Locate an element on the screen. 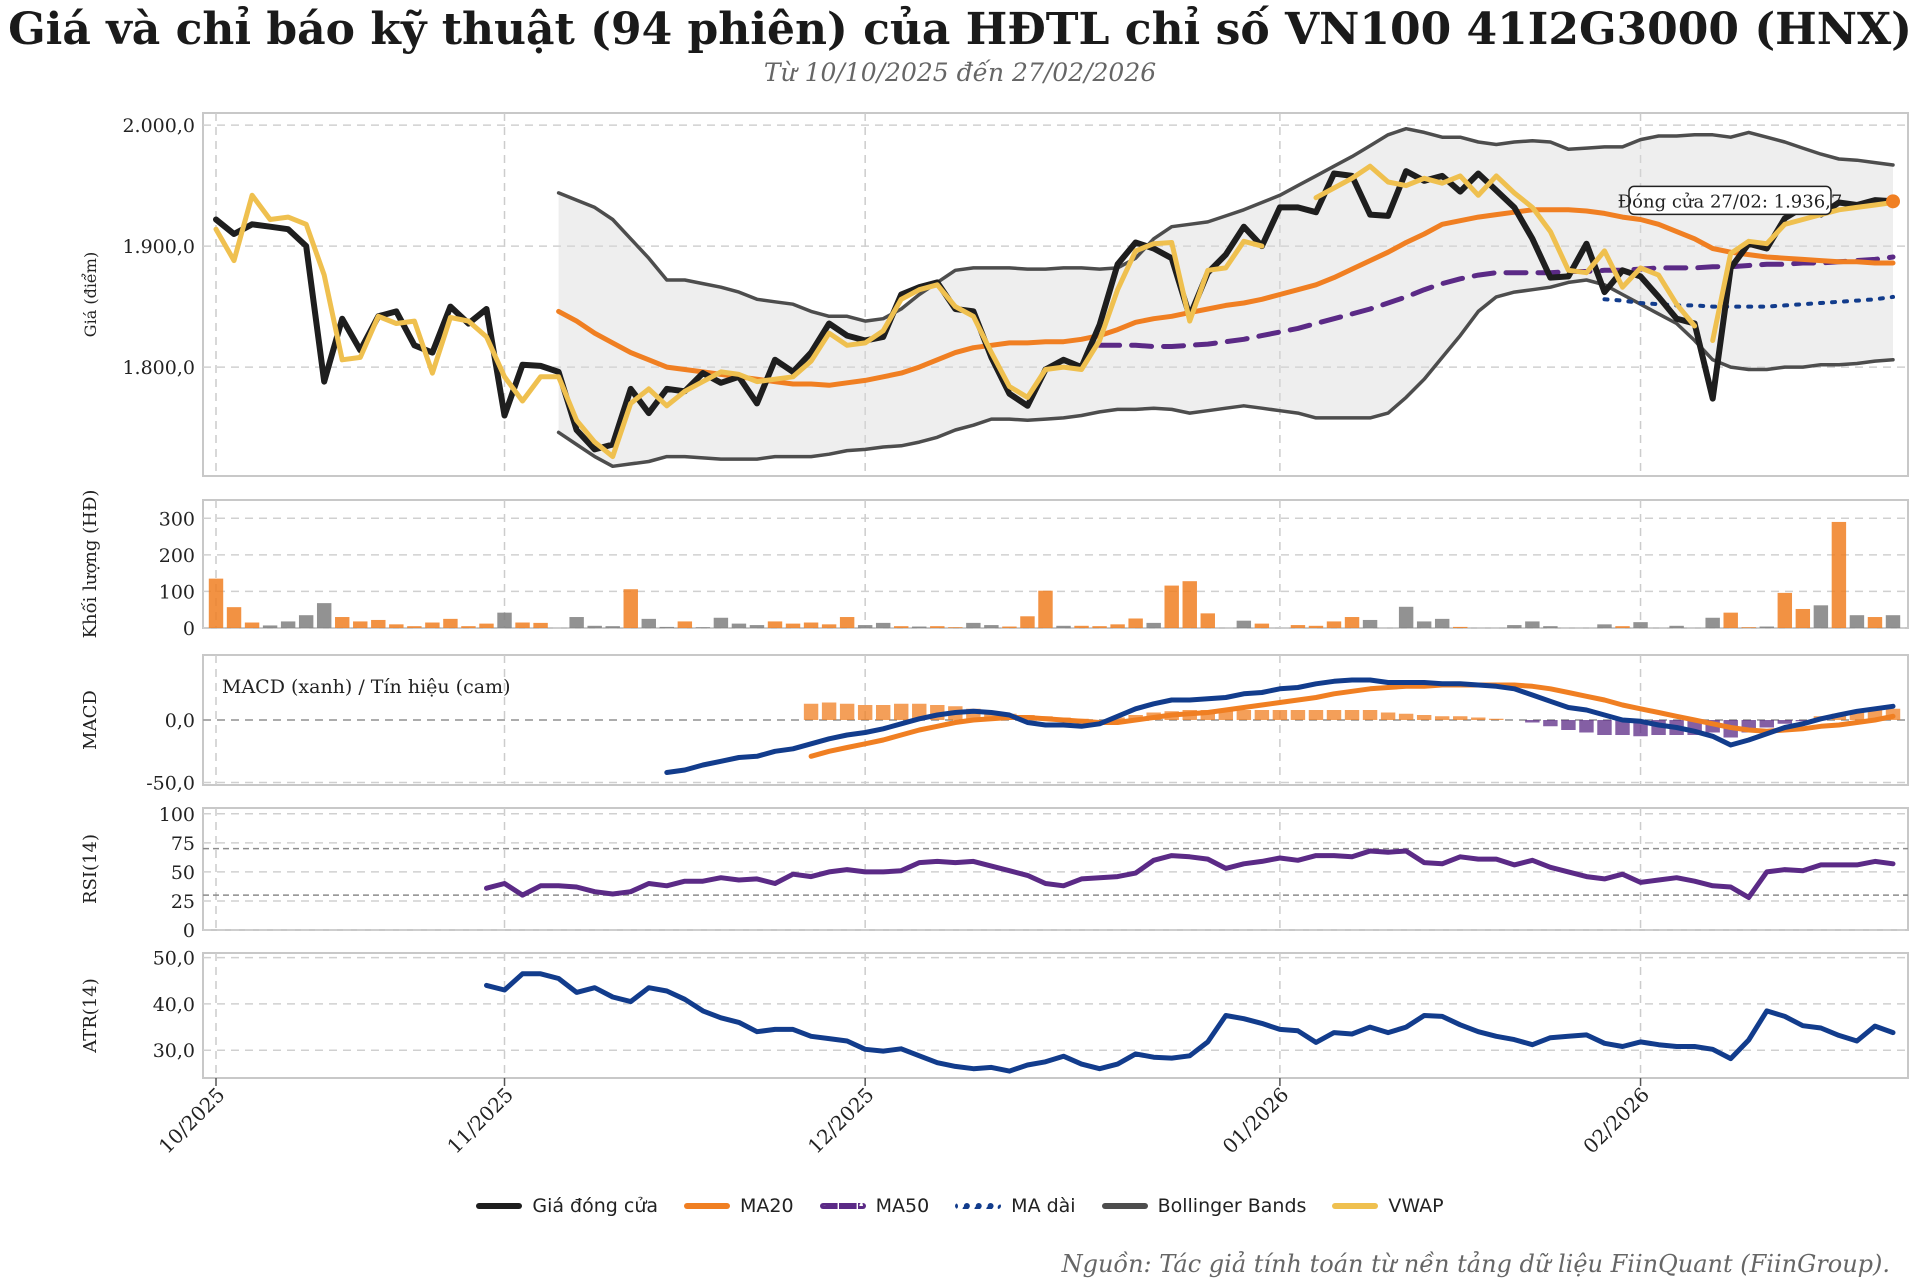 This screenshot has height=1288, width=1920. atr-y-tick-label: 30,0 is located at coordinates (174, 1051).